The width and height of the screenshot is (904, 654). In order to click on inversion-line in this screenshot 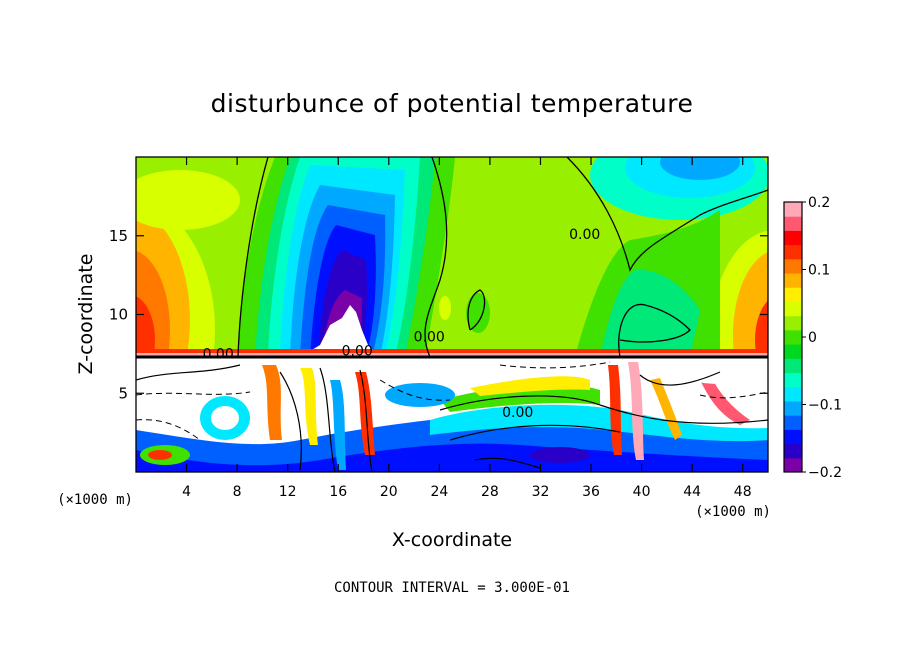, I will do `click(452, 357)`.